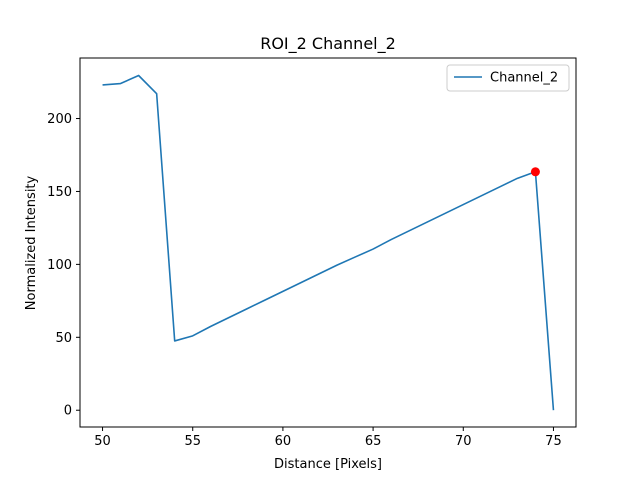 The height and width of the screenshot is (480, 640). Describe the element at coordinates (31, 242) in the screenshot. I see `y-axis-label: Normalized Intensity` at that location.